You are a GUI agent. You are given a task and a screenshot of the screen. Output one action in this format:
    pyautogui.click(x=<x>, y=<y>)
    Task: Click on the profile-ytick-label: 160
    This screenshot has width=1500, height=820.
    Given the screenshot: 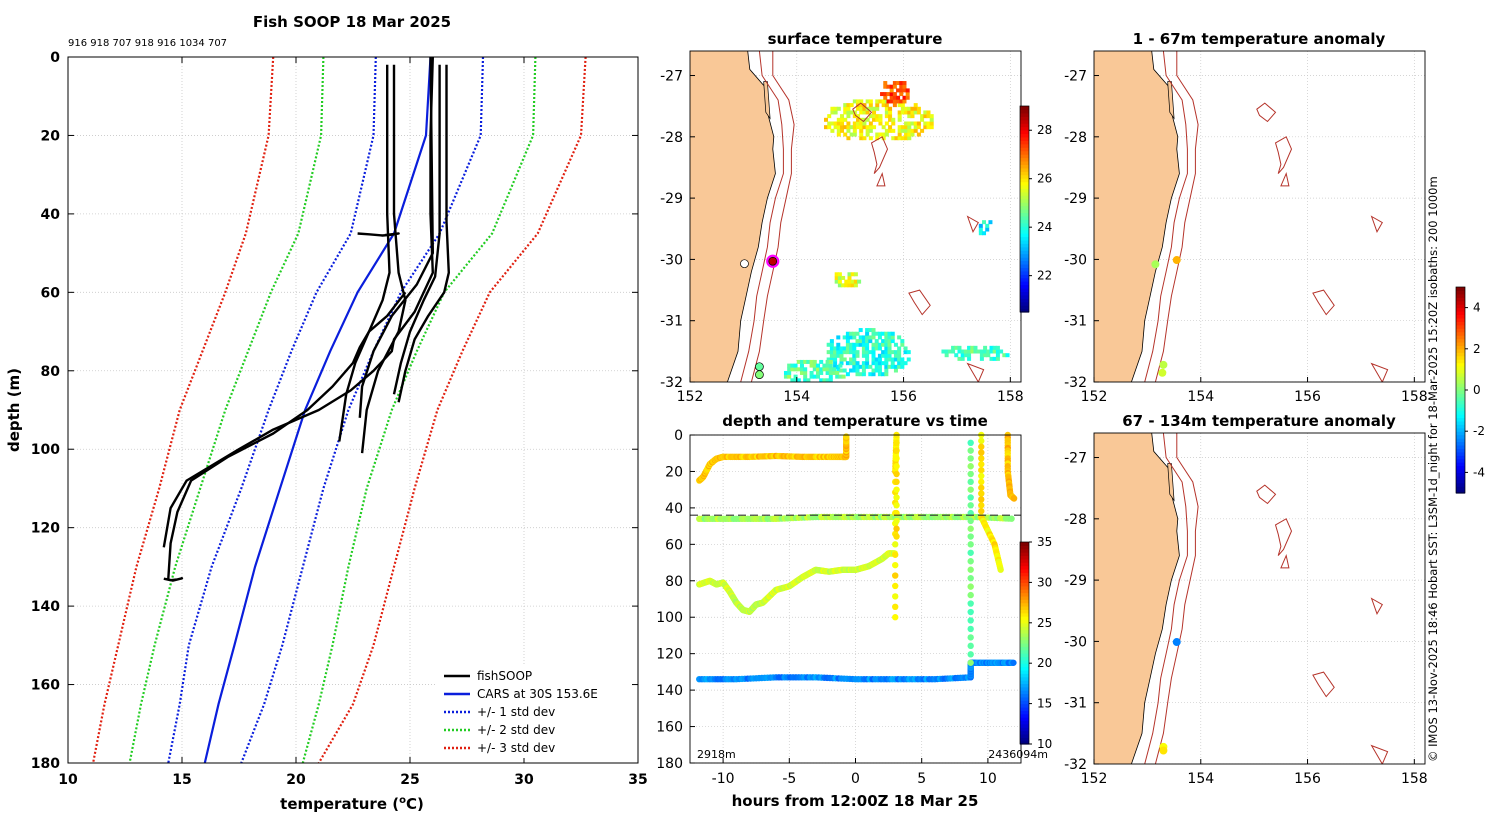 What is the action you would take?
    pyautogui.click(x=45, y=686)
    